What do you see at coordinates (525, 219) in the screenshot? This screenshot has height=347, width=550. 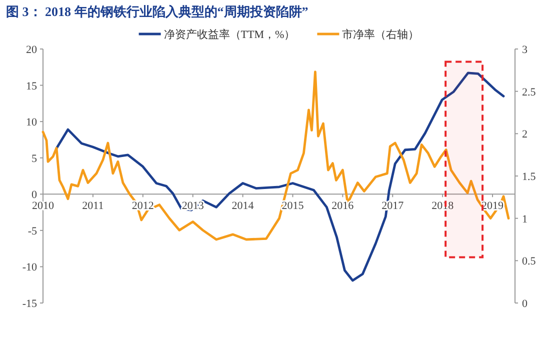 I see `y2-tick-label: 1` at bounding box center [525, 219].